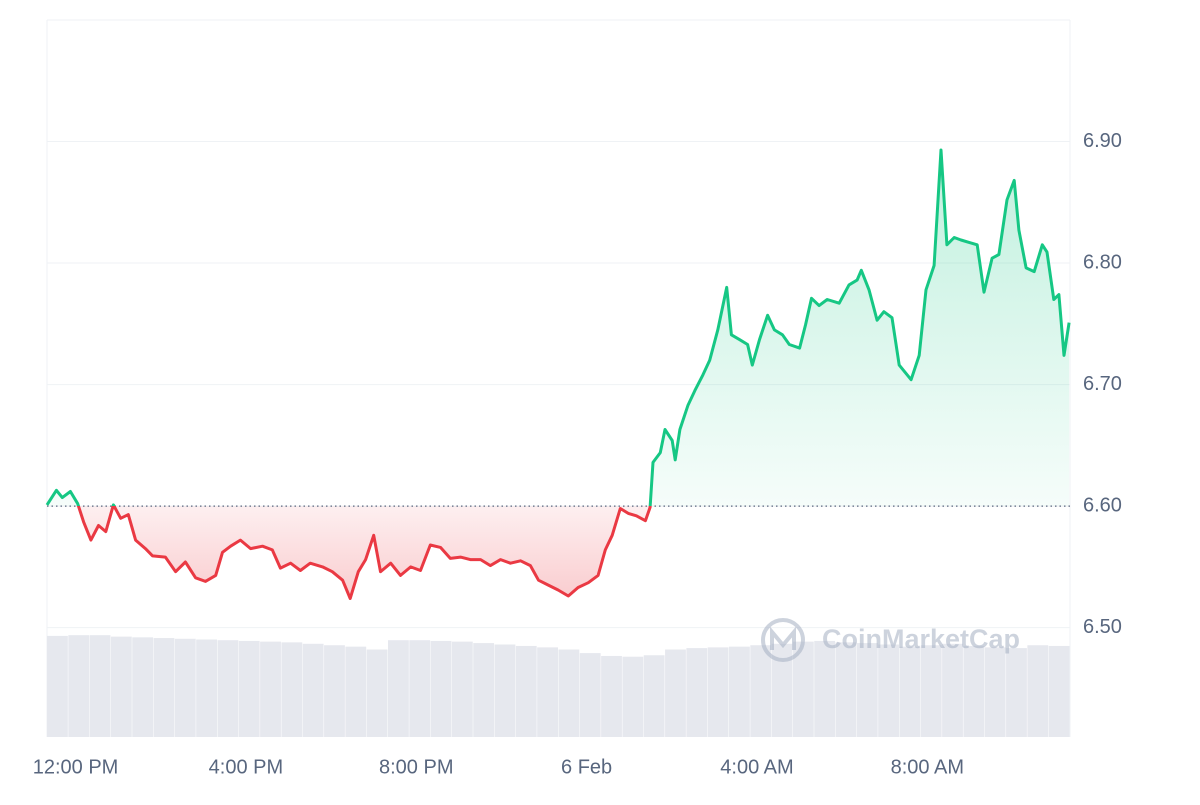 The height and width of the screenshot is (805, 1200). Describe the element at coordinates (1102, 505) in the screenshot. I see `y-tick-label: 6.60` at that location.